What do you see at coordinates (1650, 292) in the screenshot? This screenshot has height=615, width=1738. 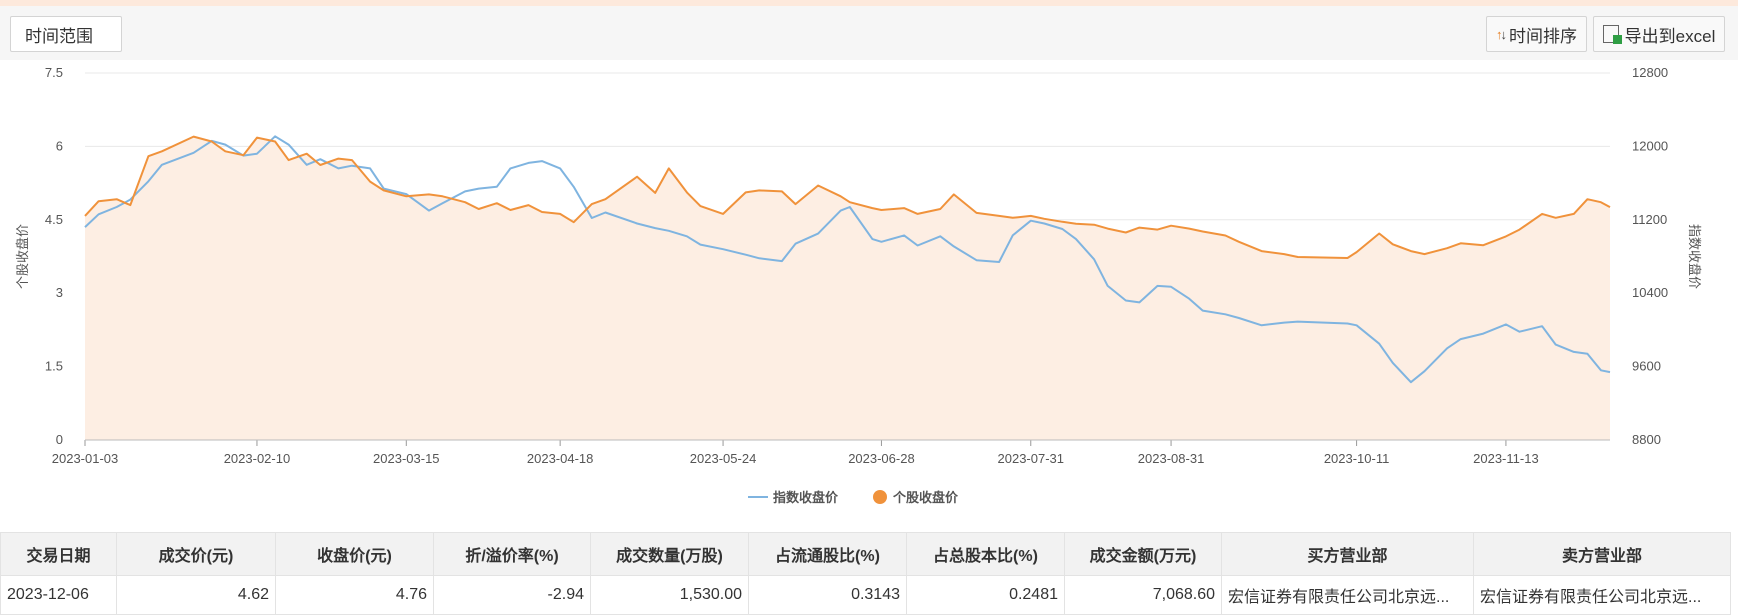 I see `y2-tick-label: 10400` at bounding box center [1650, 292].